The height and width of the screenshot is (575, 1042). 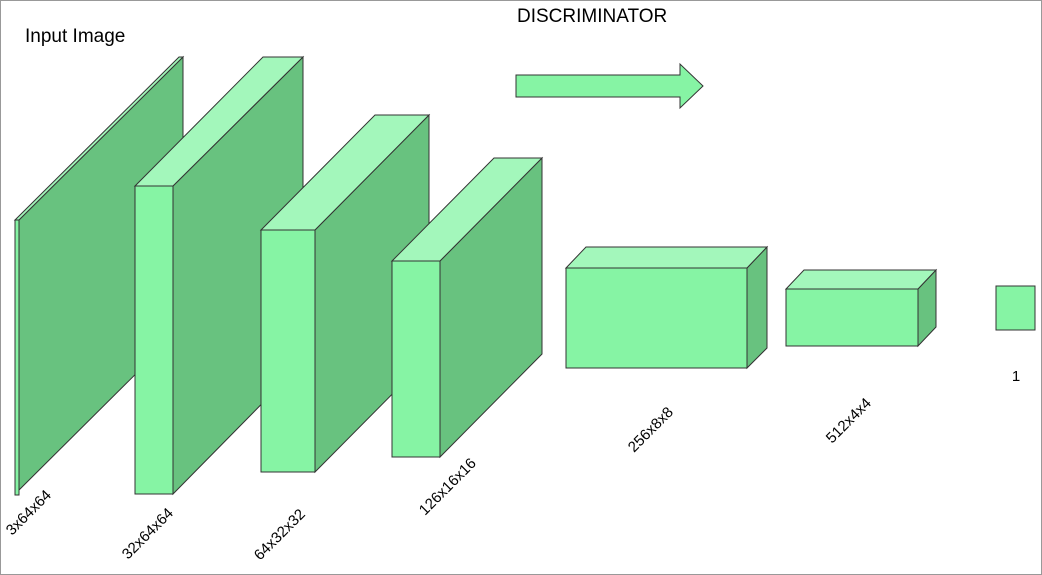 What do you see at coordinates (1015, 308) in the screenshot?
I see `output-block` at bounding box center [1015, 308].